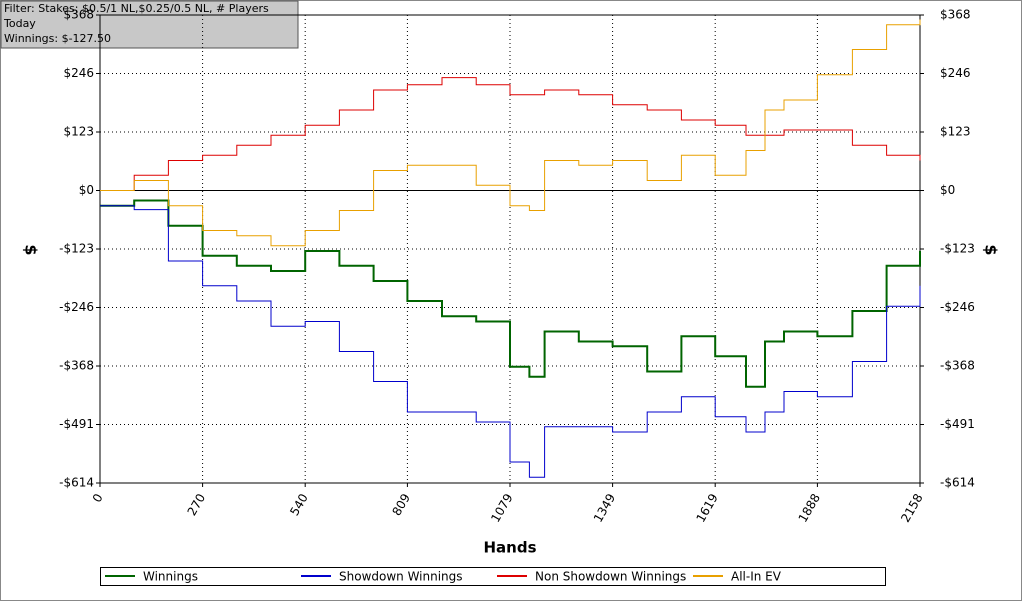 Image resolution: width=1022 pixels, height=601 pixels. I want to click on legend-label: Winnings, so click(170, 577).